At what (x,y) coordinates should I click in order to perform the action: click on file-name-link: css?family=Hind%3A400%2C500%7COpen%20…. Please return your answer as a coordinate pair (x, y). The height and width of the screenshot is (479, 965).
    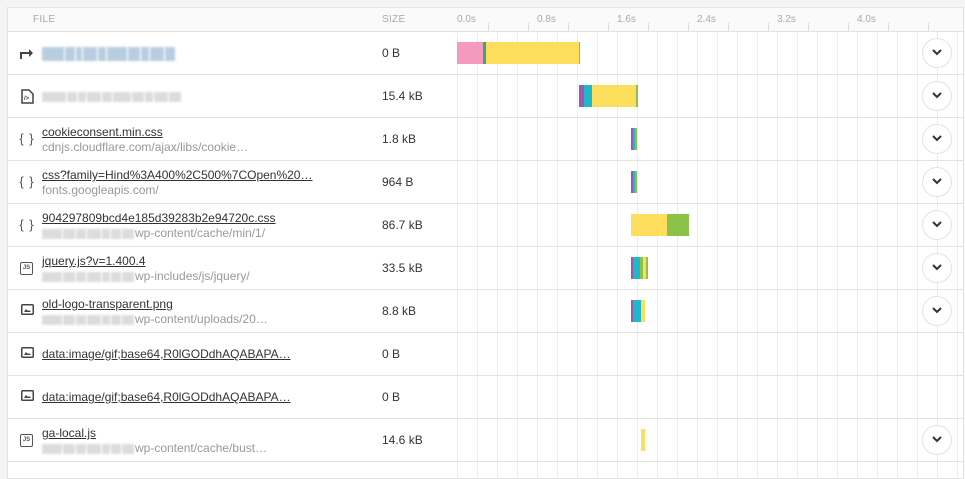
    Looking at the image, I should click on (177, 175).